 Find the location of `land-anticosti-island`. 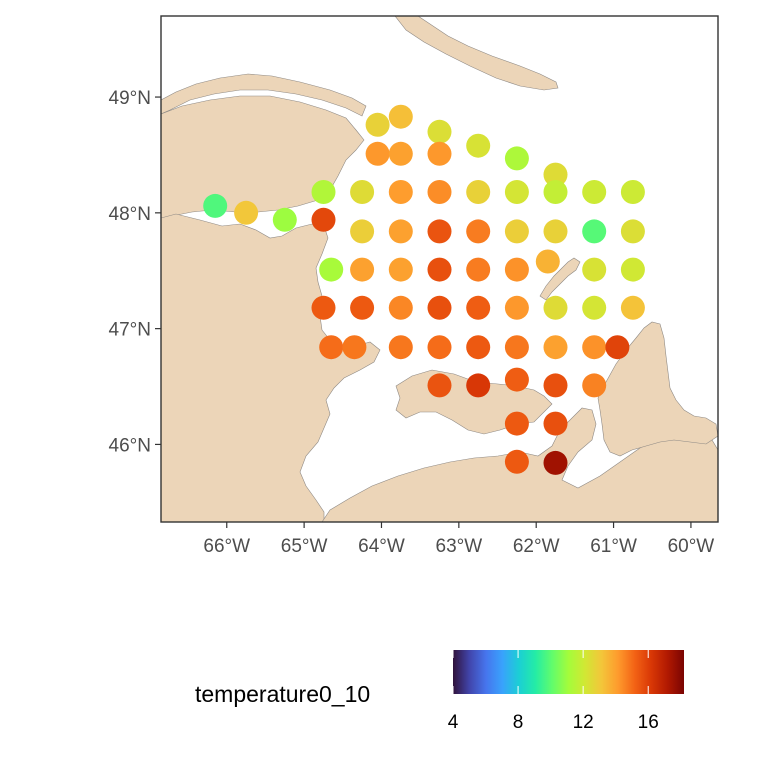

land-anticosti-island is located at coordinates (476, 53).